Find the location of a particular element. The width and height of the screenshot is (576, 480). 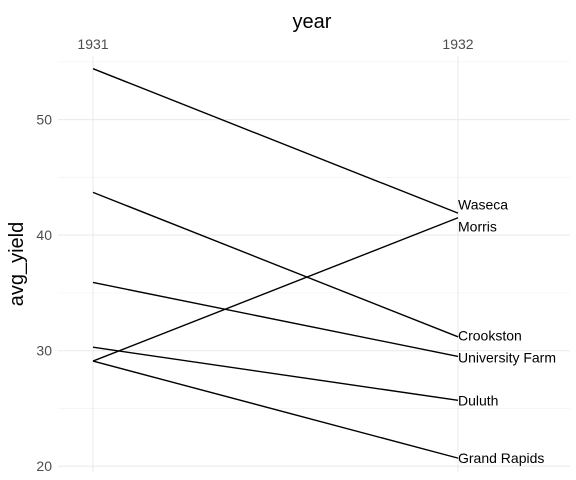

series-label: Crookston is located at coordinates (490, 336).